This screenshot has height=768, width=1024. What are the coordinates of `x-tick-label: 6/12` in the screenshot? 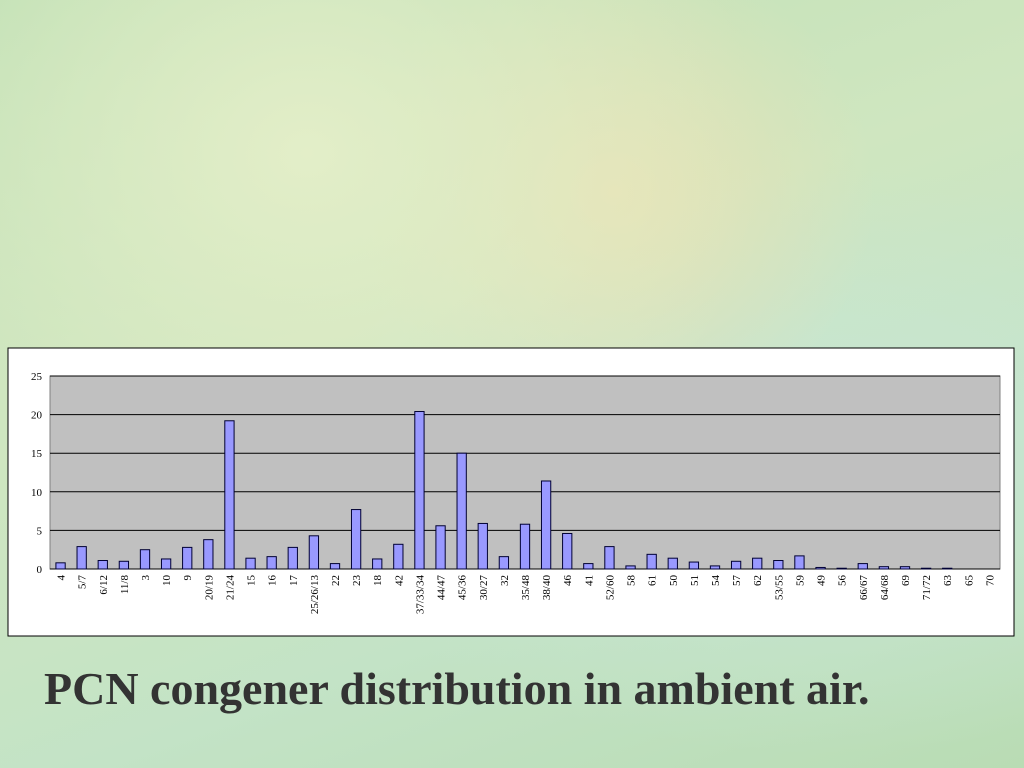 It's located at (104, 585).